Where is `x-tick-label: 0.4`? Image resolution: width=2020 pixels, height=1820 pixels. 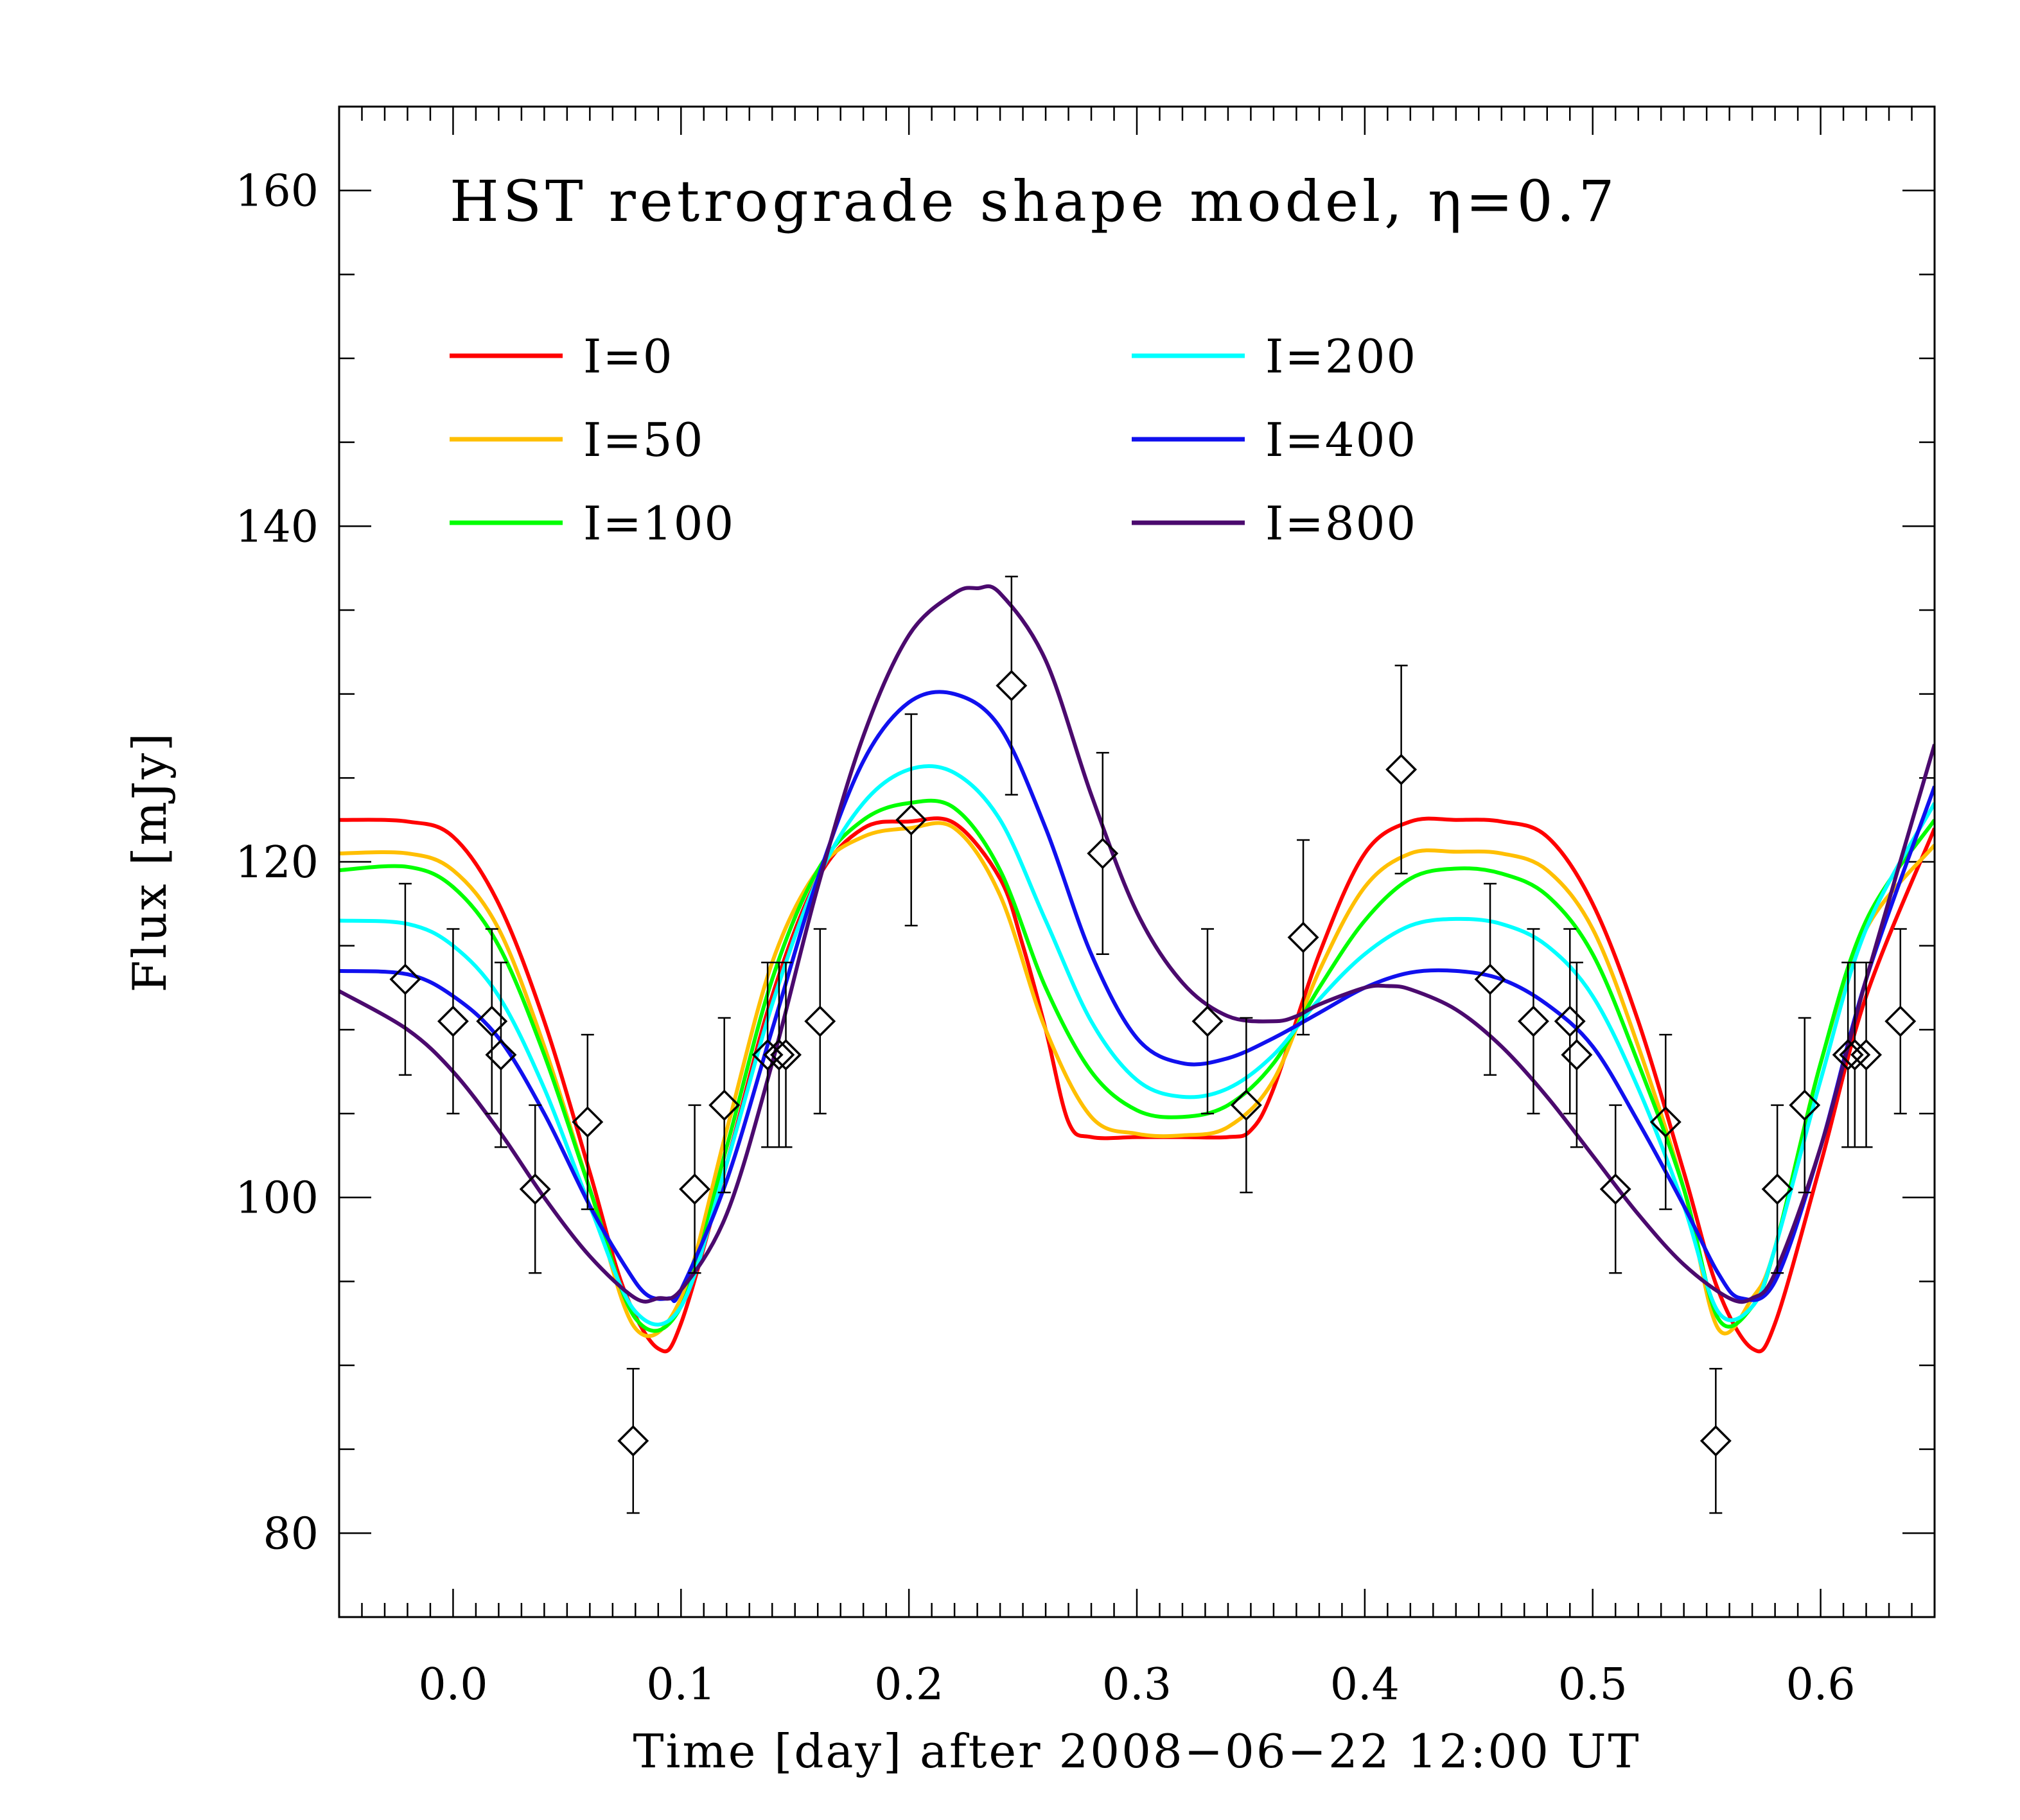
x-tick-label: 0.4 is located at coordinates (1365, 1684).